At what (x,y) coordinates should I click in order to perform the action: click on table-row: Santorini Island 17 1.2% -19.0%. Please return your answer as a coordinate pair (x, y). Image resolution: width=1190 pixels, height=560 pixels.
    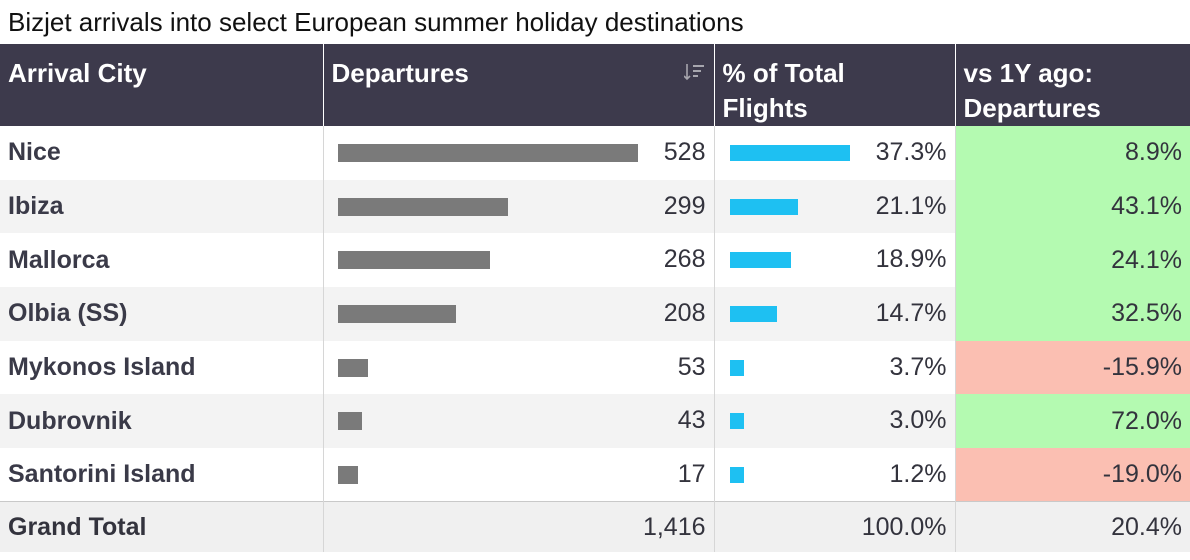
    Looking at the image, I should click on (595, 475).